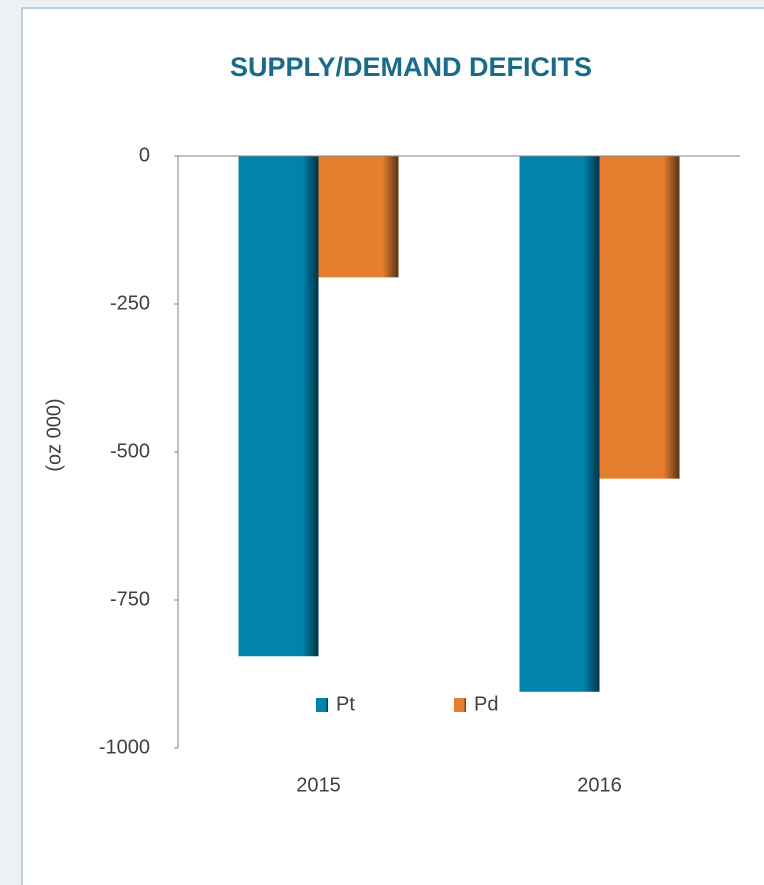  What do you see at coordinates (318, 785) in the screenshot?
I see `x-tick-label: 2015` at bounding box center [318, 785].